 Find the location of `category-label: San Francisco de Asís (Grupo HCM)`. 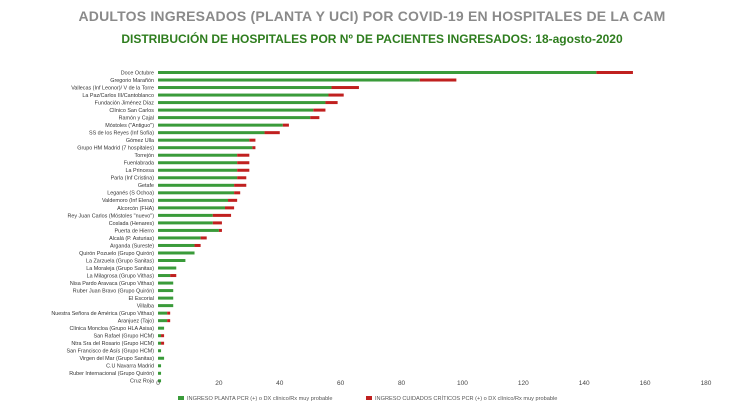

category-label: San Francisco de Asís (Grupo HCM) is located at coordinates (111, 352).